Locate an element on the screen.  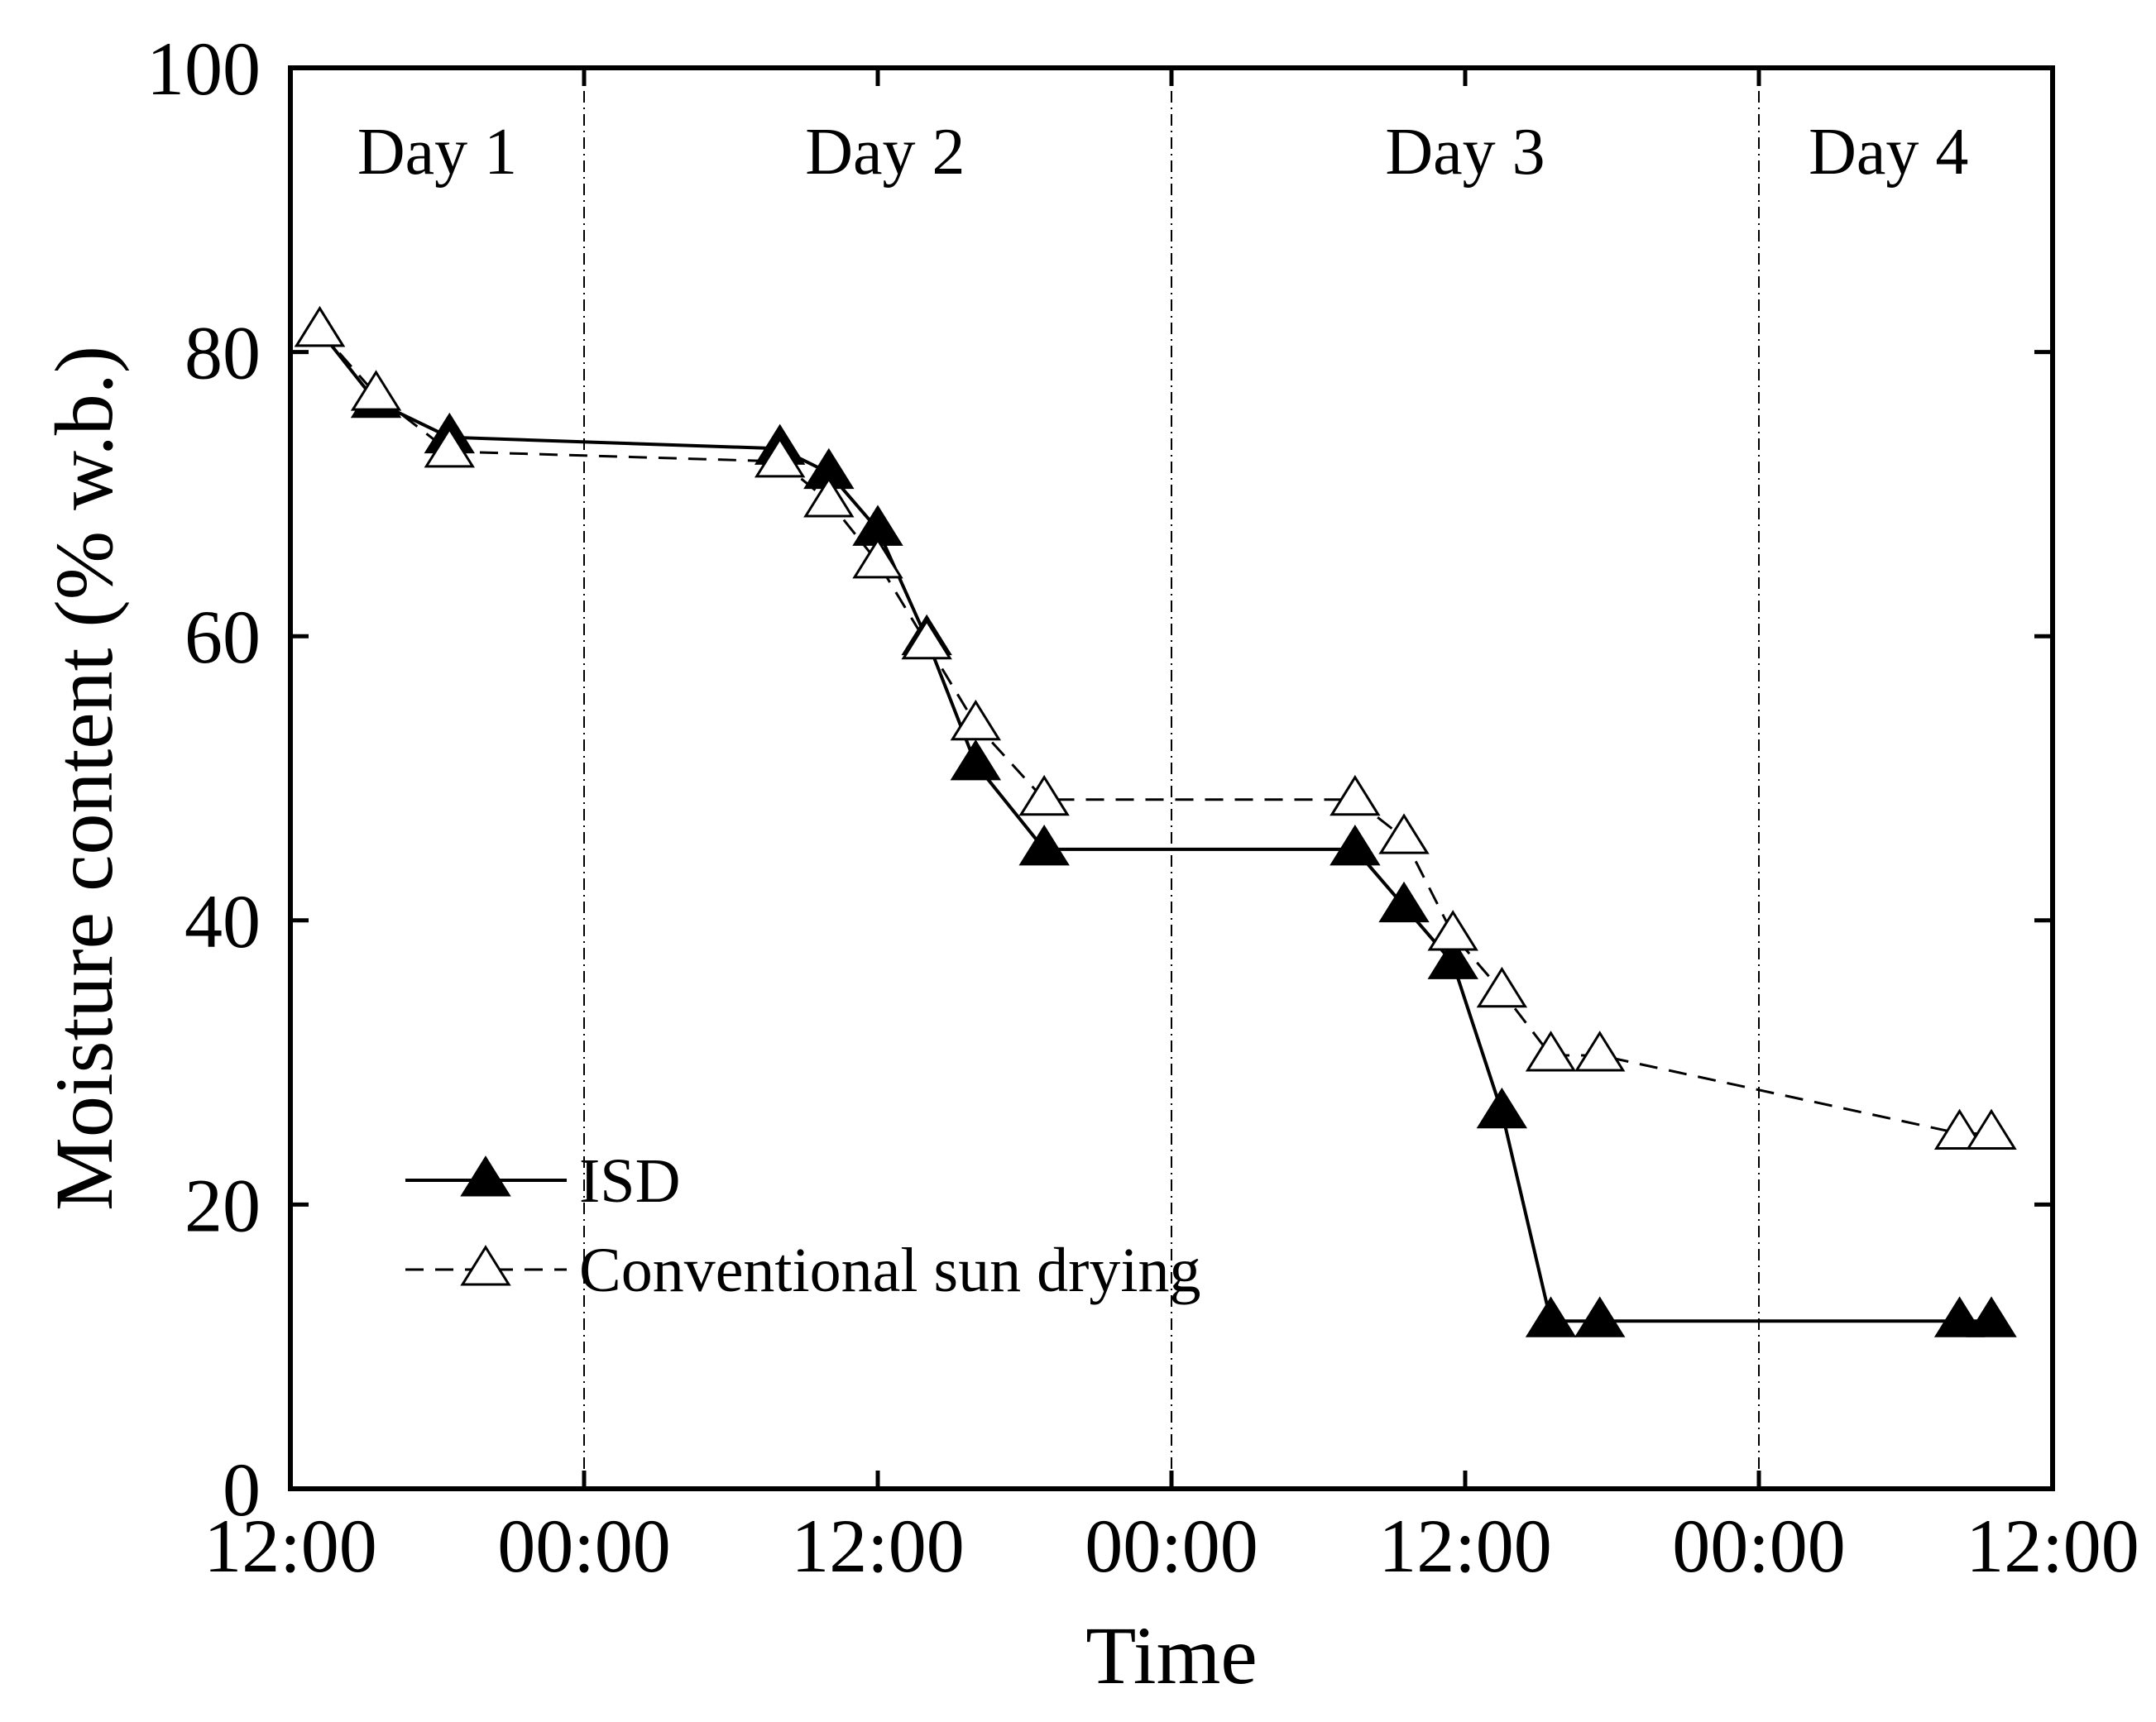
legend-isd-marker is located at coordinates (485, 1176).